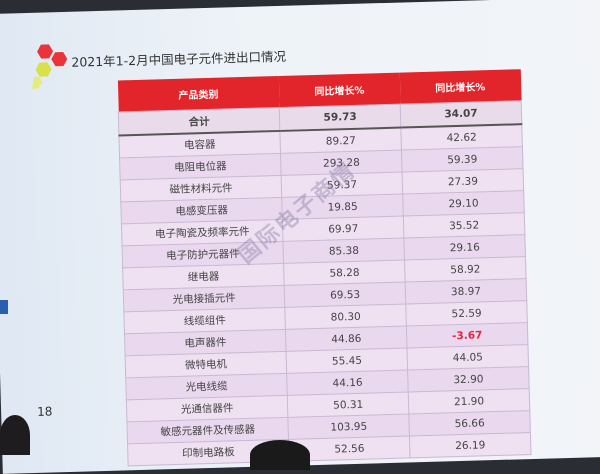  I want to click on hexagon-logo-icon, so click(50, 66).